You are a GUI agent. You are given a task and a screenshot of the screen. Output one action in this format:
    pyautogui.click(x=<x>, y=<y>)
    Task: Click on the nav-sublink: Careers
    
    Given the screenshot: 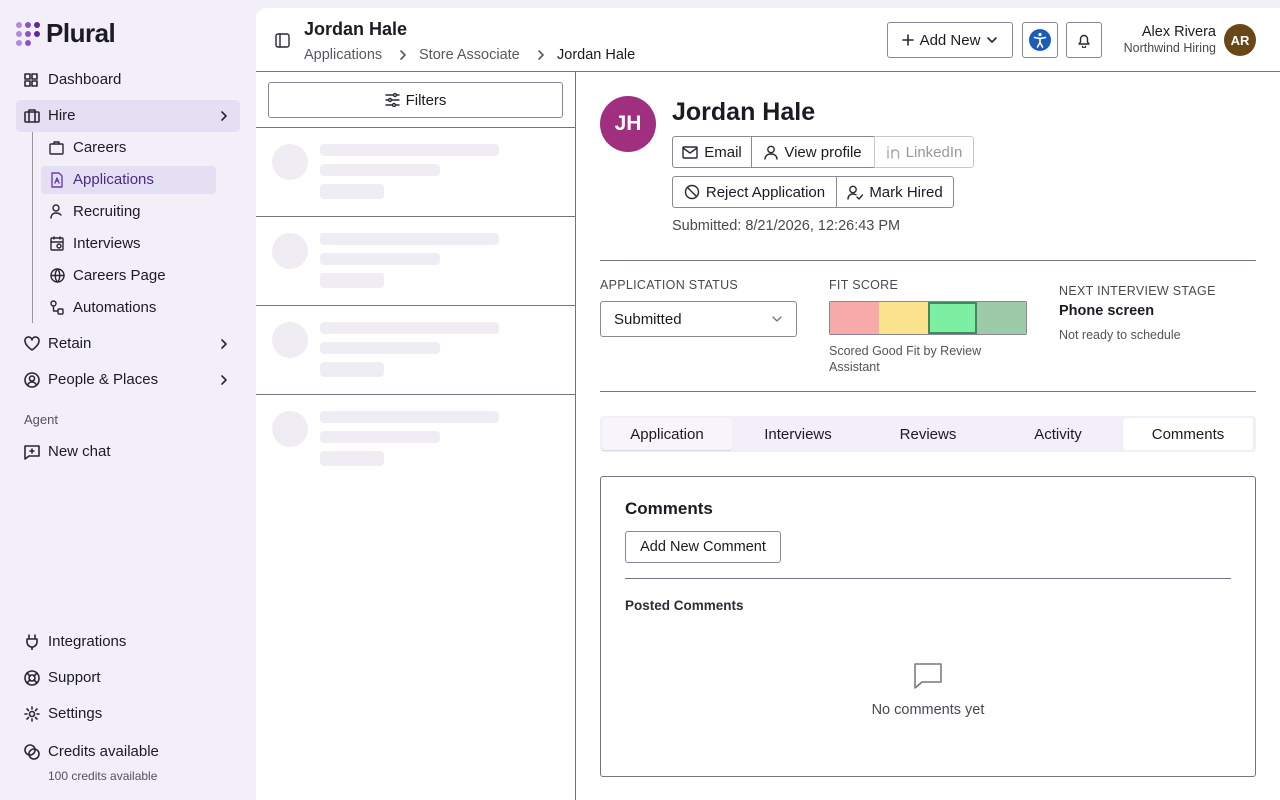 What is the action you would take?
    pyautogui.click(x=100, y=147)
    